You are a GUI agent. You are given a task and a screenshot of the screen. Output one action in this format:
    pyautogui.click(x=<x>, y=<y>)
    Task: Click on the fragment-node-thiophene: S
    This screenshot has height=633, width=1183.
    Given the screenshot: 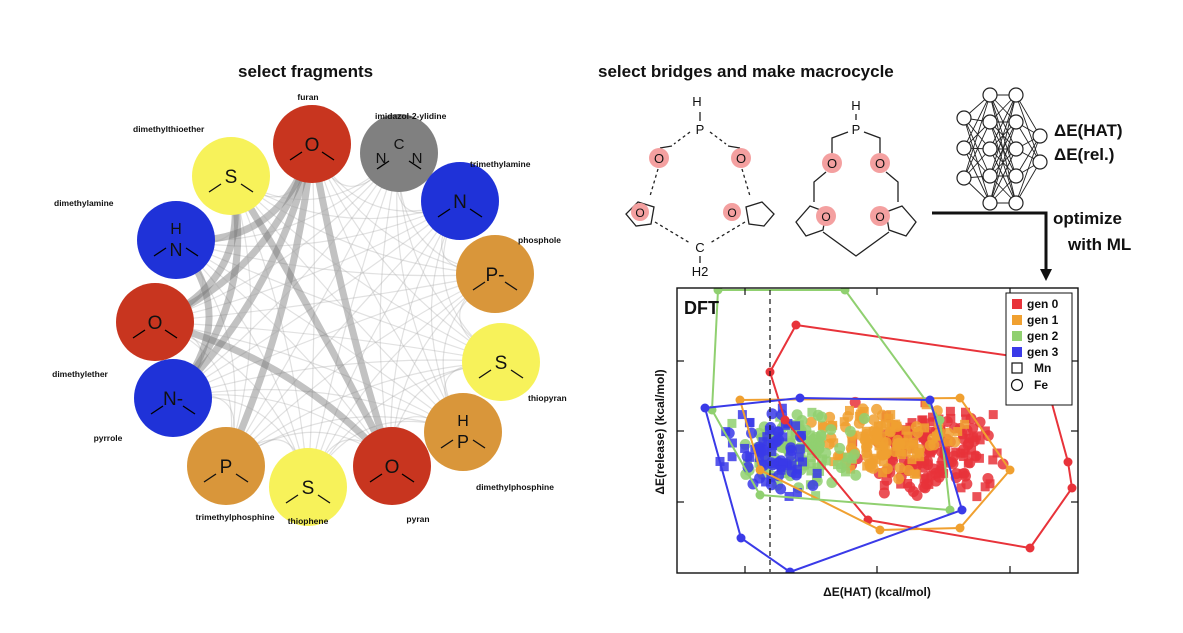 What is the action you would take?
    pyautogui.click(x=308, y=487)
    